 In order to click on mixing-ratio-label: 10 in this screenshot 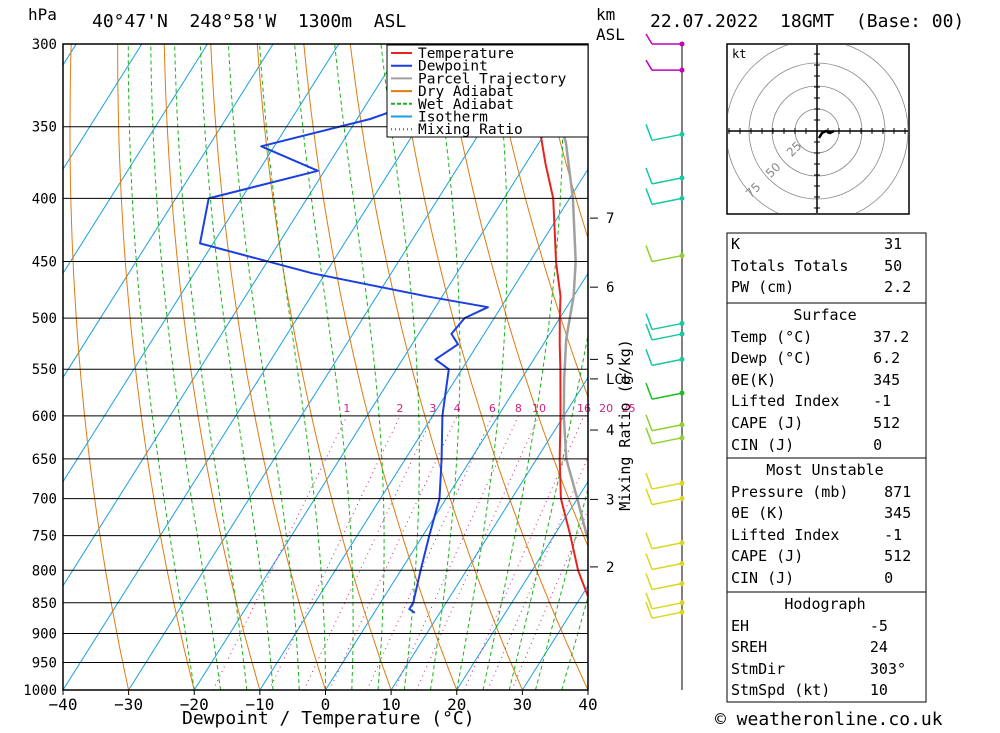, I will do `click(539, 408)`.